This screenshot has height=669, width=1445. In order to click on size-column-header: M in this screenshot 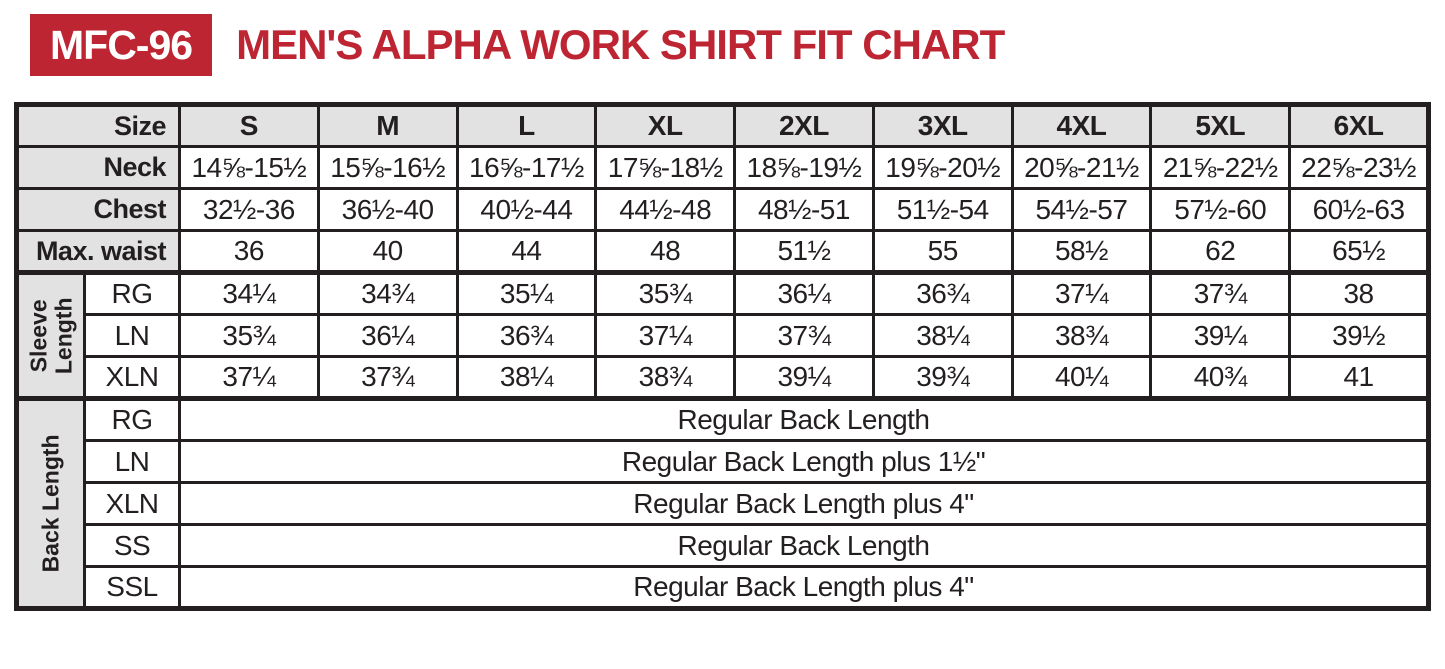, I will do `click(387, 125)`.